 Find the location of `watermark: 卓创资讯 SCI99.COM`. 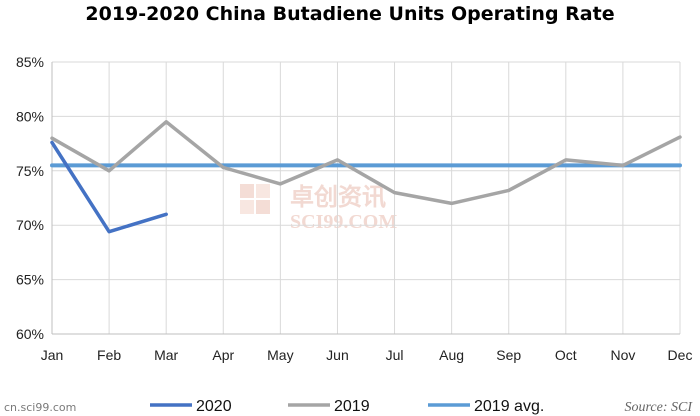

watermark: 卓创资讯 SCI99.COM is located at coordinates (318, 208).